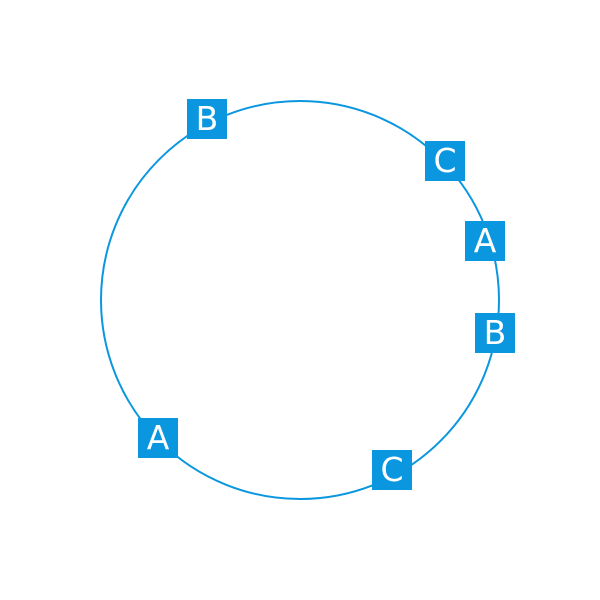 The image size is (600, 600). I want to click on node-c-bottom: C, so click(392, 470).